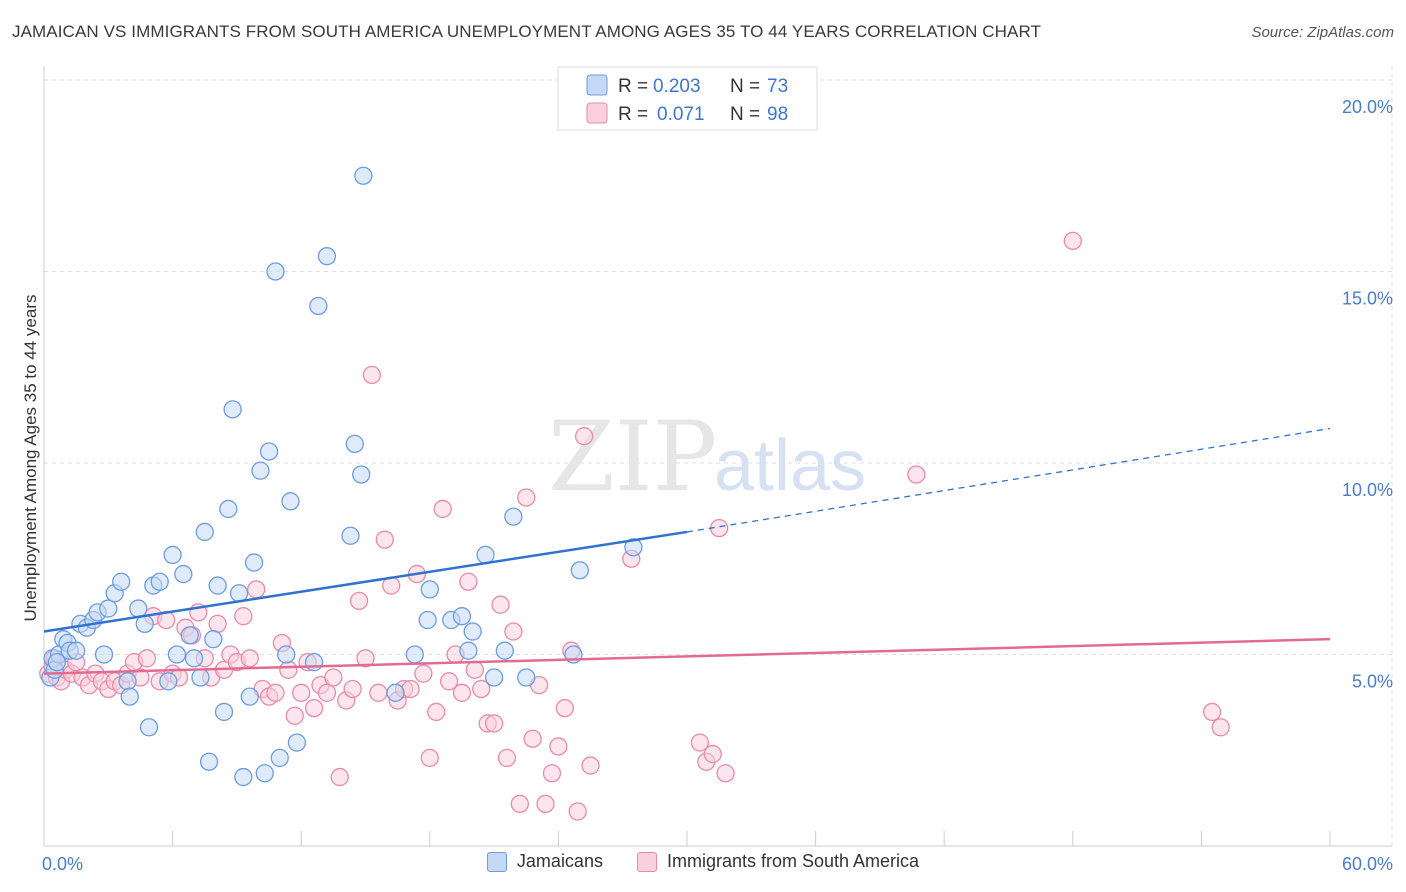  Describe the element at coordinates (681, 114) in the screenshot. I see `legend-r-value-2: 0.071` at that location.